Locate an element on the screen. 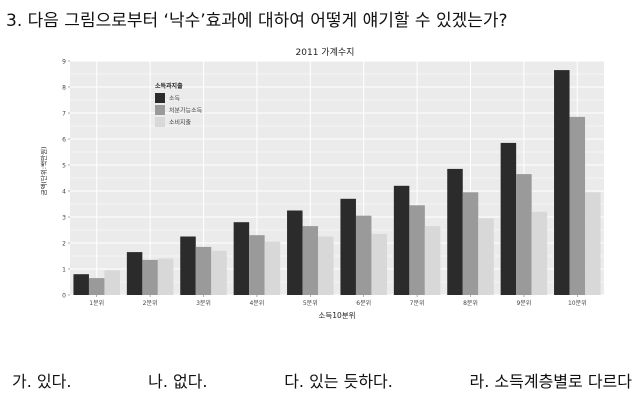  bar-소비지출-6분위 is located at coordinates (379, 264).